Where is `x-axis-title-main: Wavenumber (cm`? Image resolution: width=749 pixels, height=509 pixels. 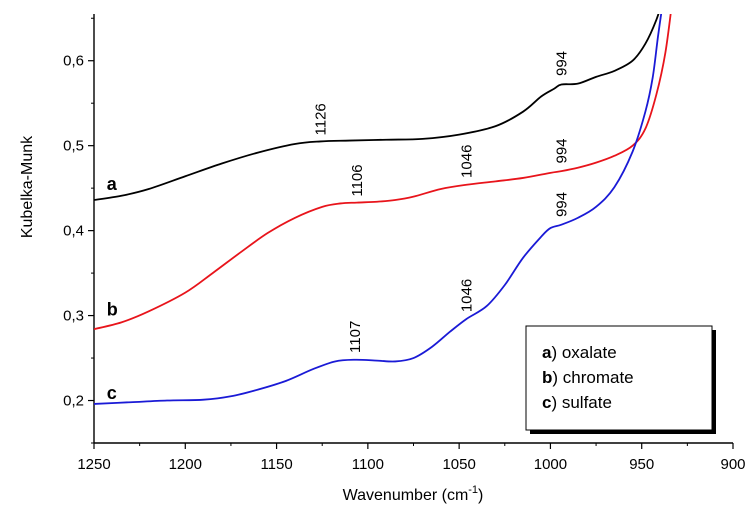 x-axis-title-main: Wavenumber (cm is located at coordinates (406, 495).